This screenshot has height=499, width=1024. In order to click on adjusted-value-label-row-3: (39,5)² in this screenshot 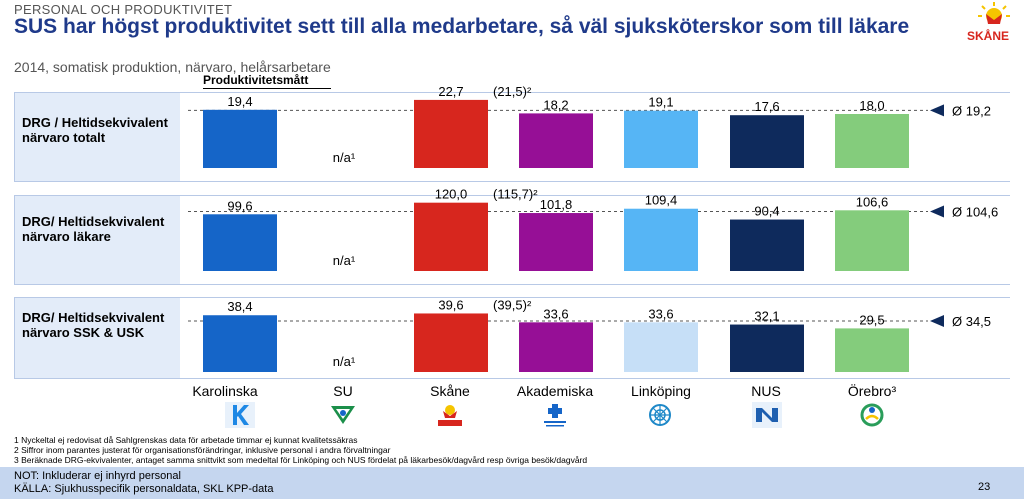, I will do `click(512, 304)`.